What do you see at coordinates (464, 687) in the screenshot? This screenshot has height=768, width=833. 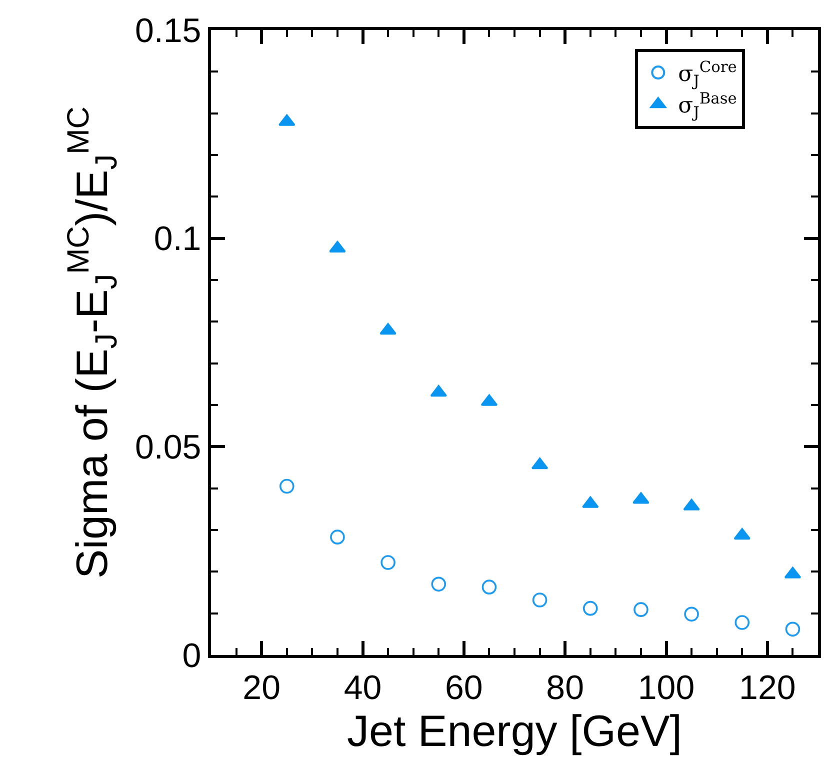 I see `x-tick-label: 60` at bounding box center [464, 687].